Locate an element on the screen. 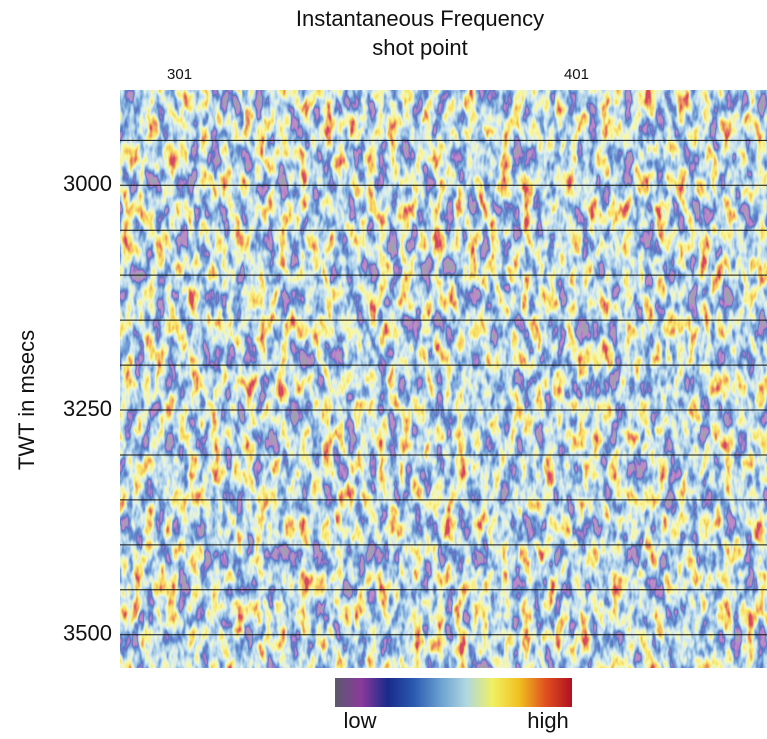 The height and width of the screenshot is (739, 767). colorbar-label: high is located at coordinates (548, 720).